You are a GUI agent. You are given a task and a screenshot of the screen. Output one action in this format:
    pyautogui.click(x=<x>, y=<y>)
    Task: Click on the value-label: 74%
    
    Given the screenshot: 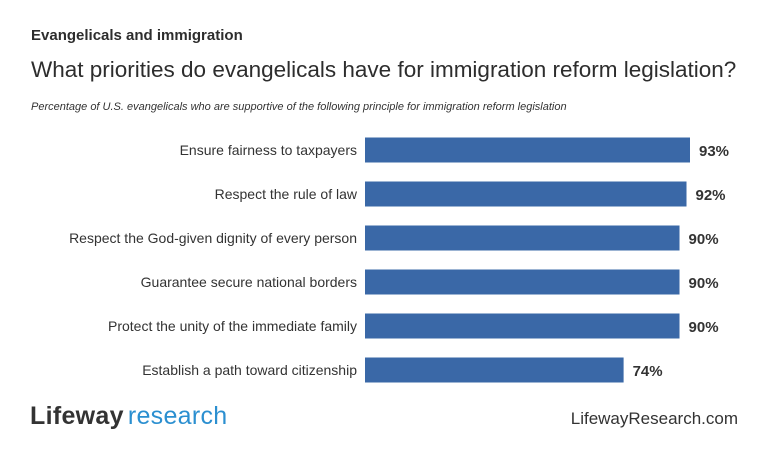 What is the action you would take?
    pyautogui.click(x=648, y=371)
    